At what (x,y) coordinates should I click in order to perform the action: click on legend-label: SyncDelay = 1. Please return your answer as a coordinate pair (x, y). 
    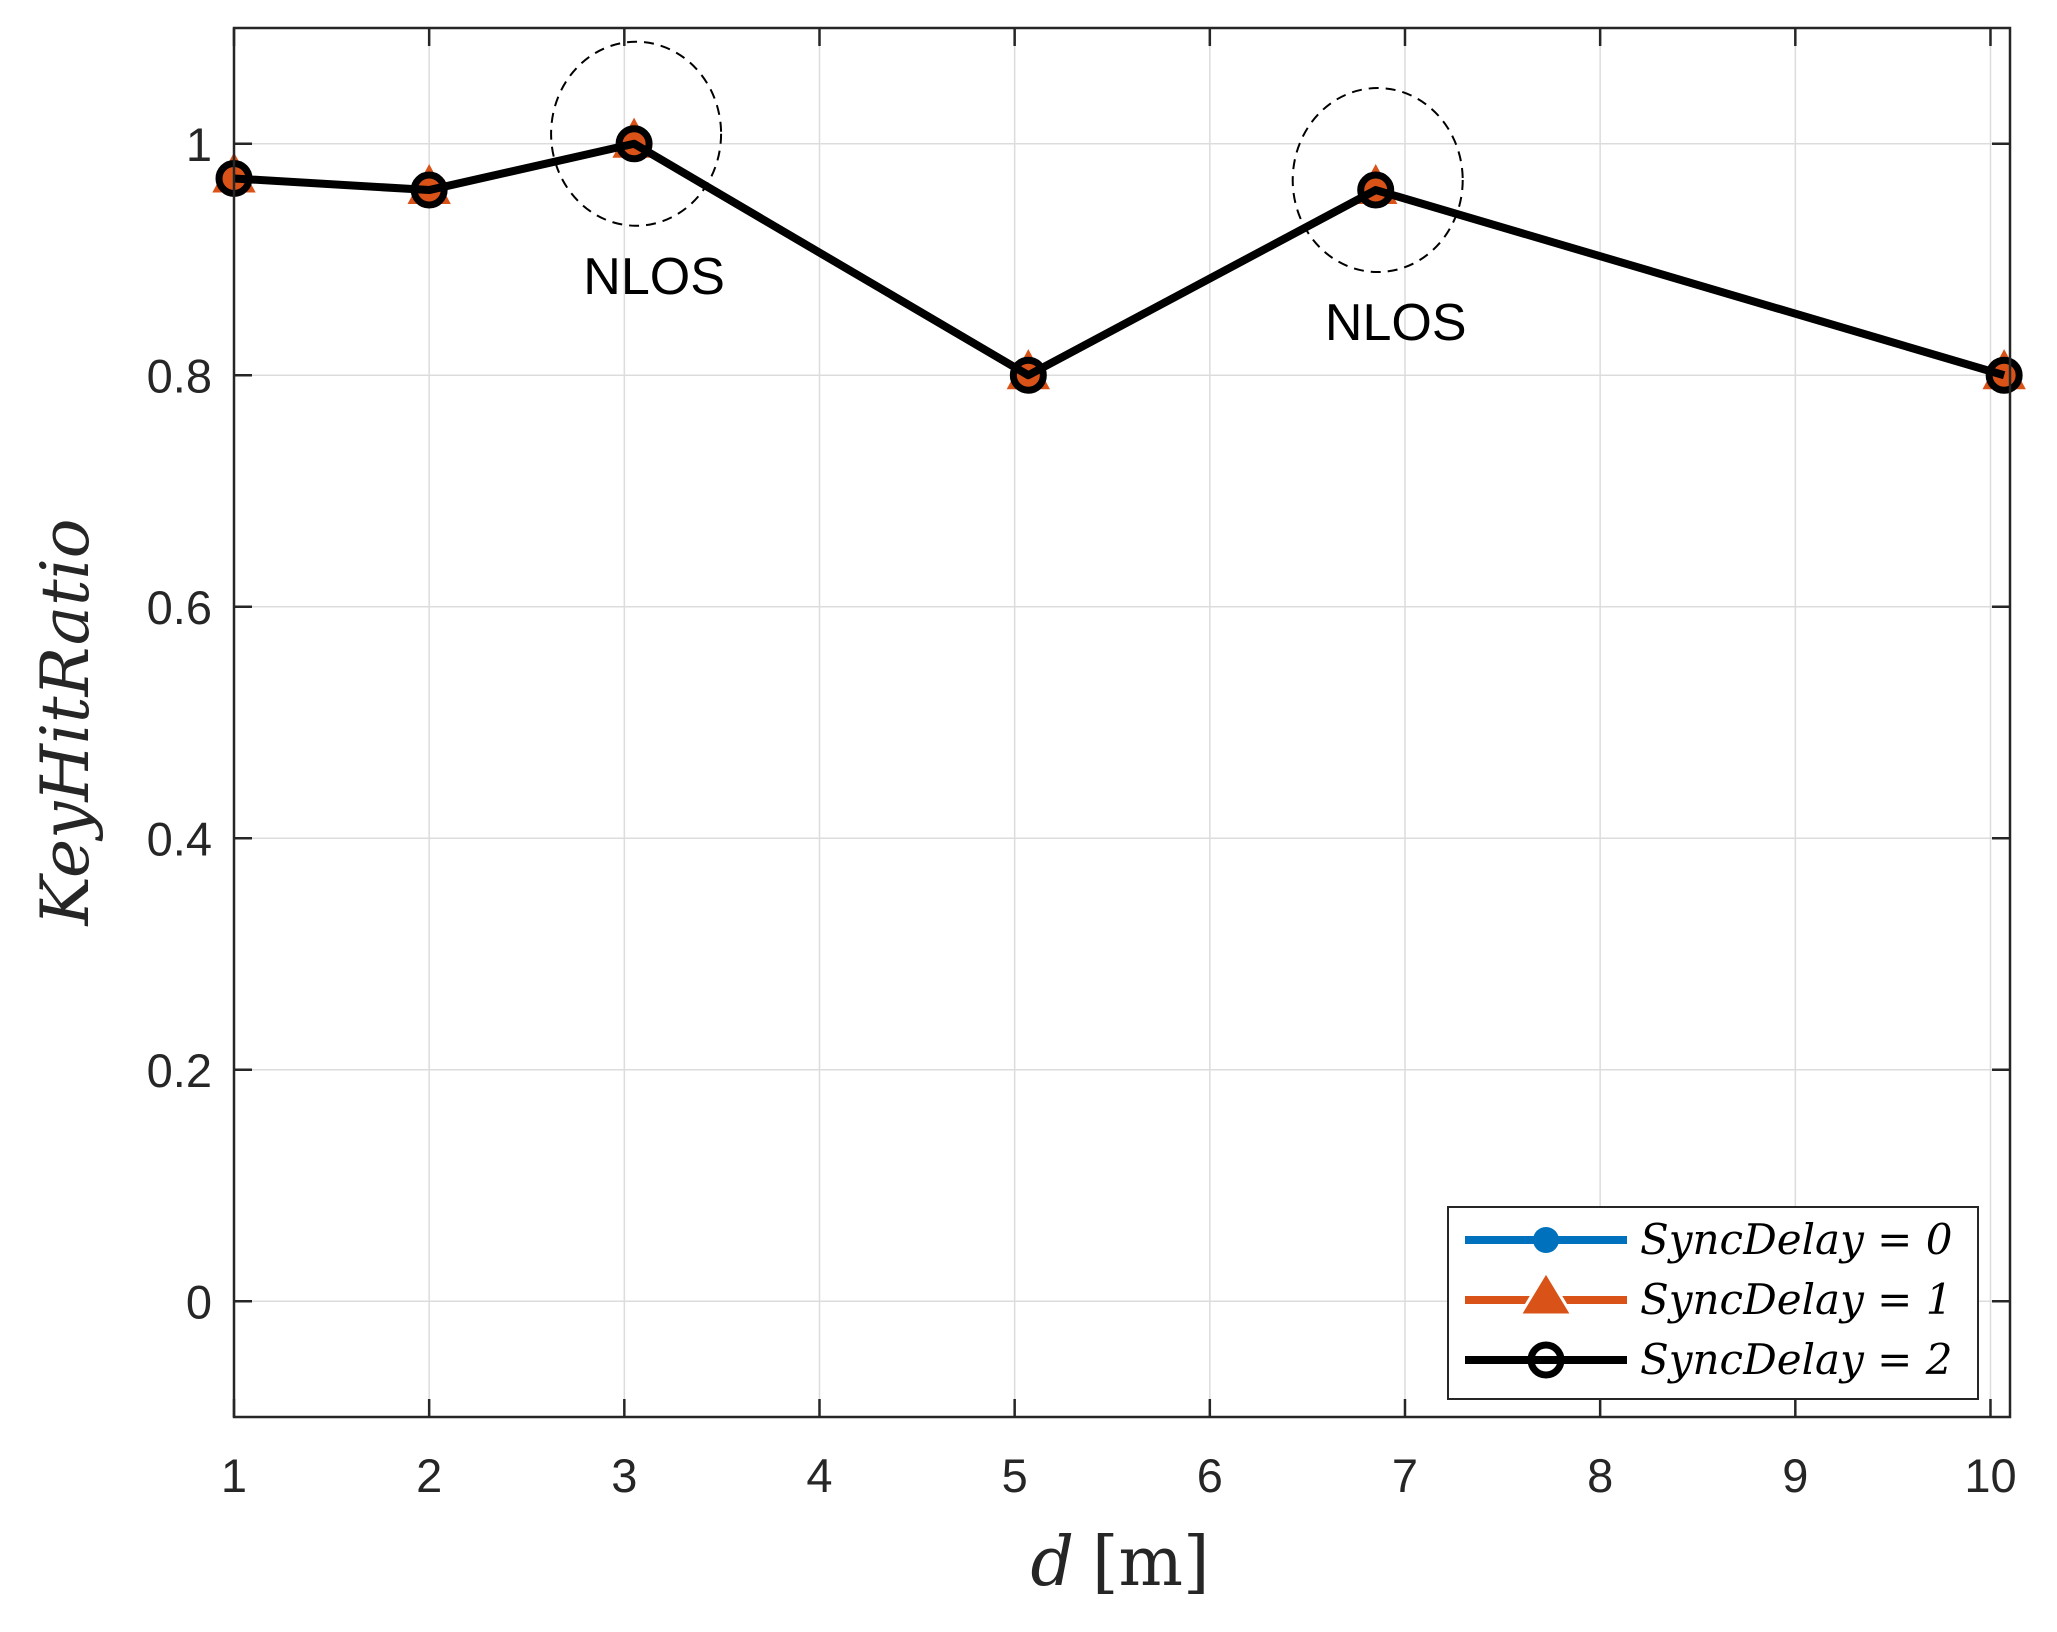
    Looking at the image, I should click on (1796, 1299).